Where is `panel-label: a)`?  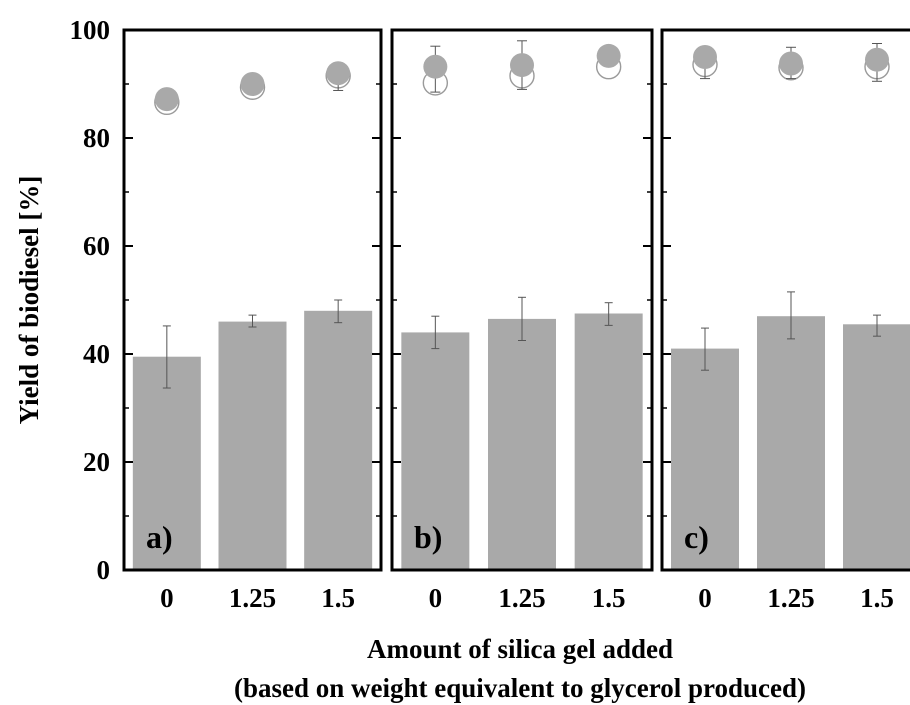
panel-label: a) is located at coordinates (159, 537).